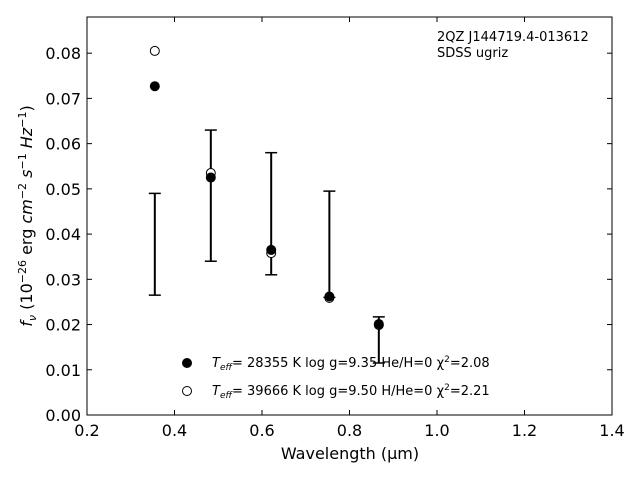 The image size is (640, 480). I want to click on y-tick-label: 0.05, so click(63, 189).